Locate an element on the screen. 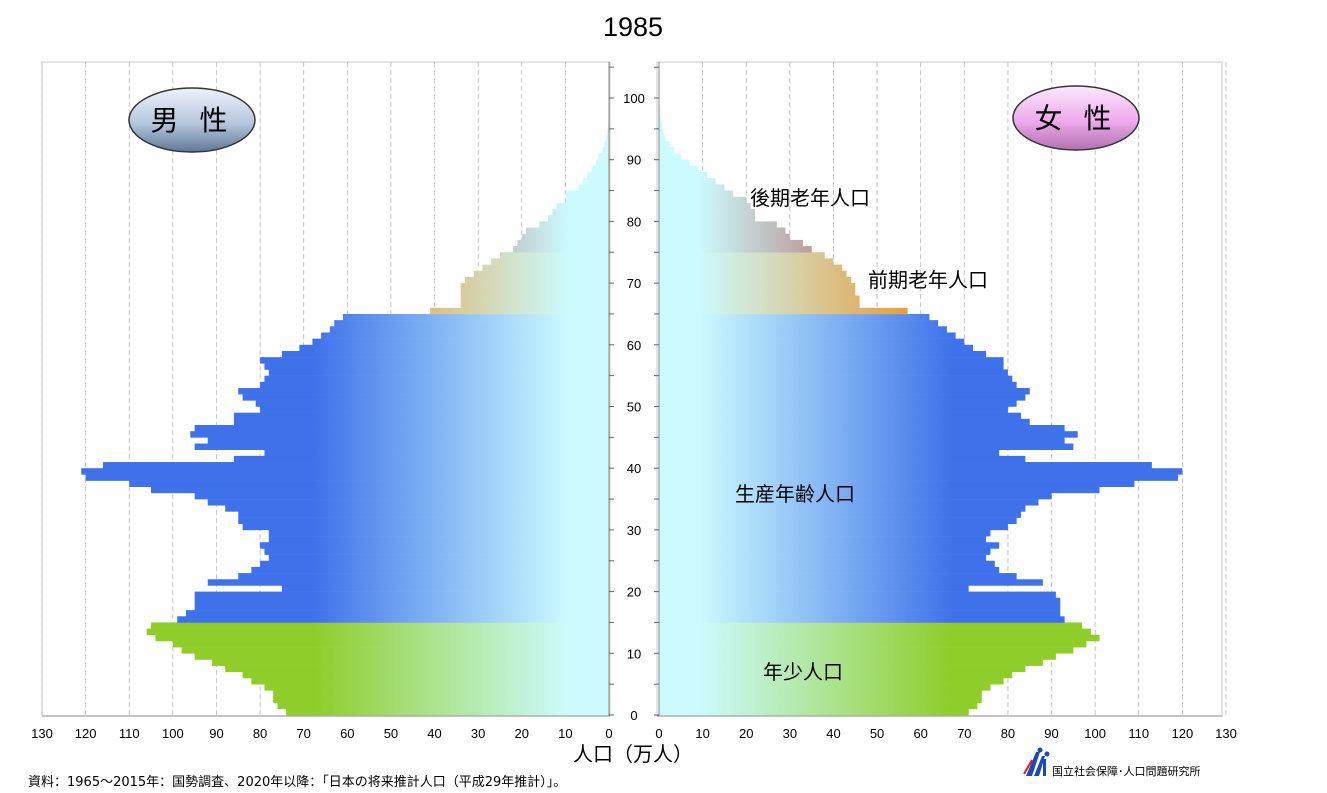 The height and width of the screenshot is (793, 1327). male-x-tick: 50 is located at coordinates (391, 733).